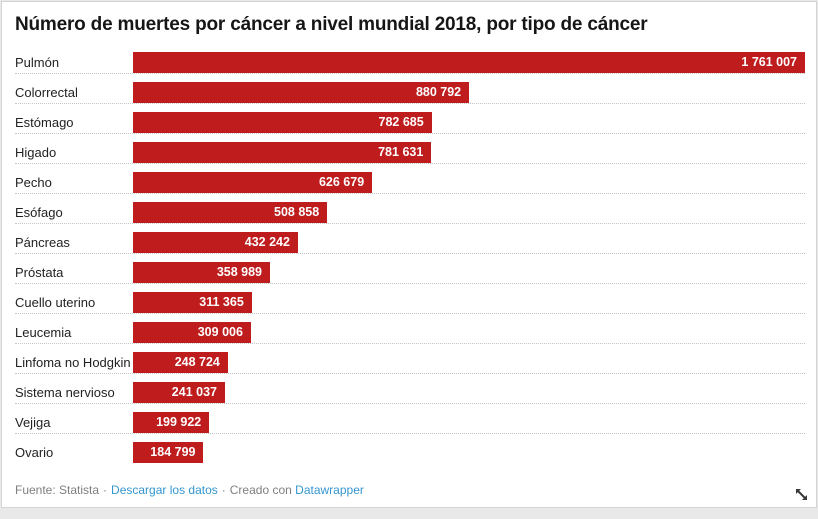  Describe the element at coordinates (260, 490) in the screenshot. I see `created-with-label: Creado con` at that location.